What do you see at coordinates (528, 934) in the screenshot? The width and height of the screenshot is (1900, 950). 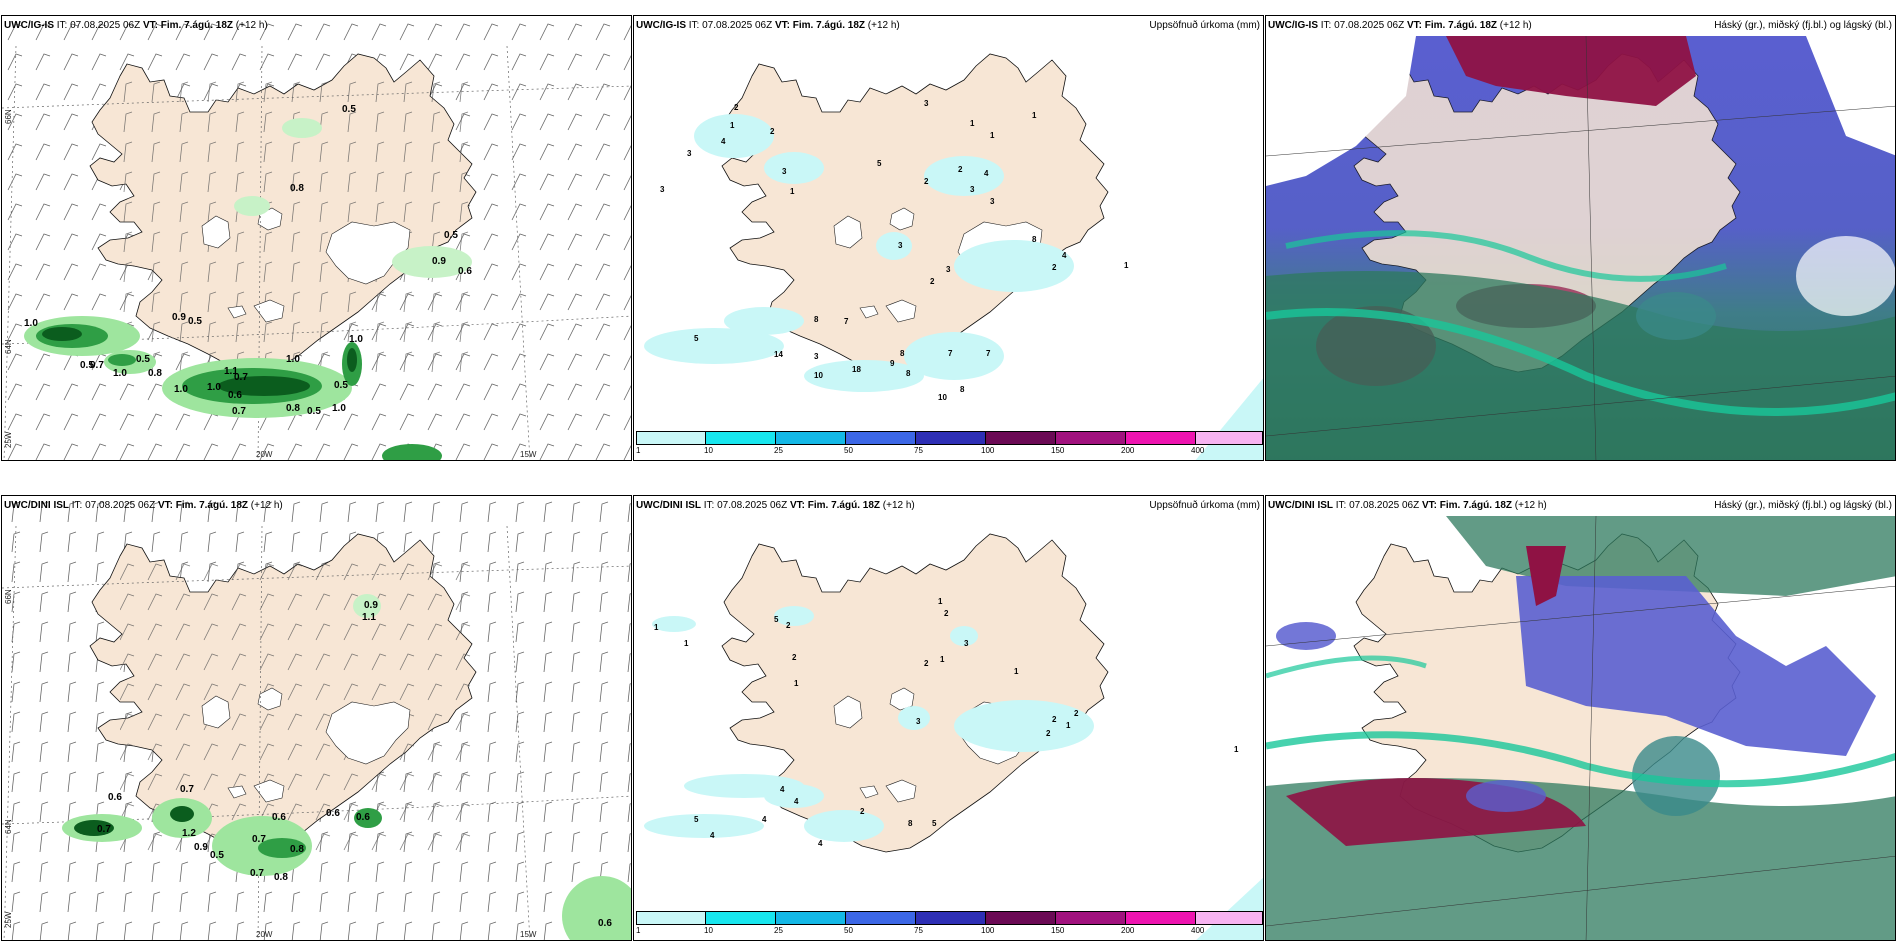 I see `lon-label-15w: 15W` at bounding box center [528, 934].